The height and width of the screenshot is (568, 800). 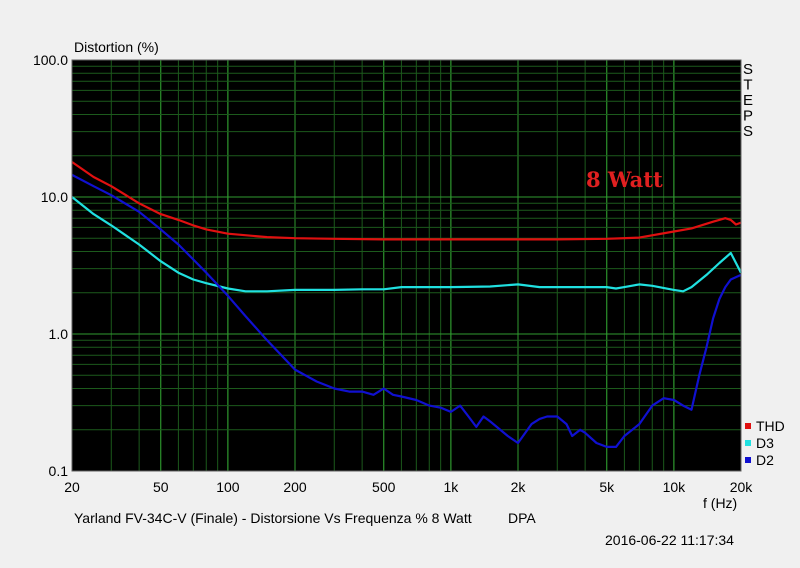 I want to click on side-label-letter: E, so click(x=748, y=100).